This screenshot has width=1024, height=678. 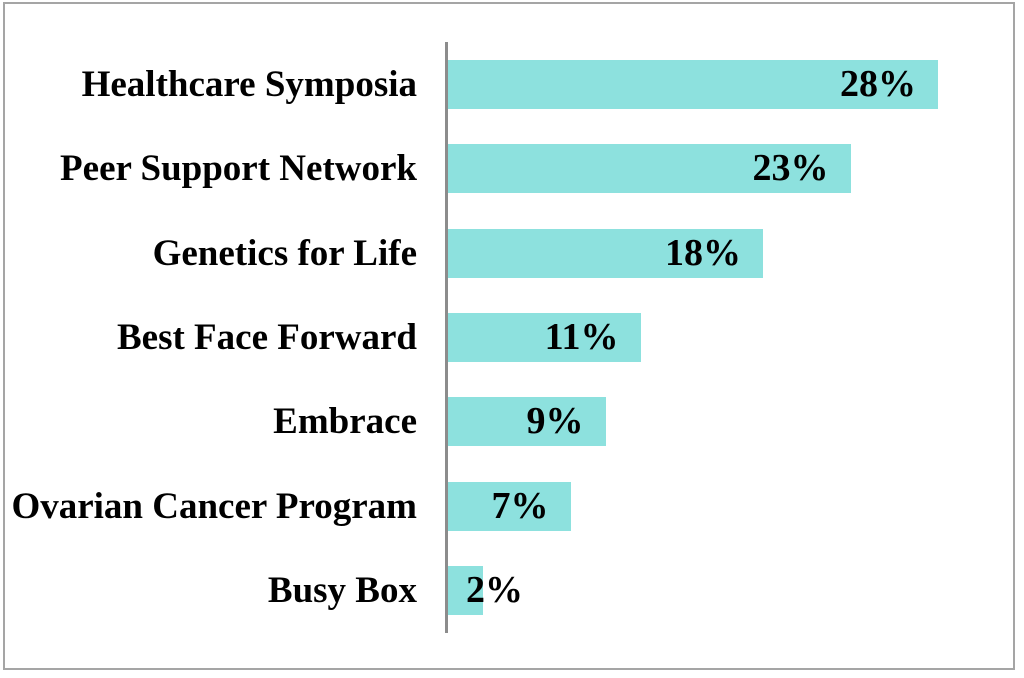 I want to click on chart-row: Genetics for Life 18%, so click(x=512, y=253).